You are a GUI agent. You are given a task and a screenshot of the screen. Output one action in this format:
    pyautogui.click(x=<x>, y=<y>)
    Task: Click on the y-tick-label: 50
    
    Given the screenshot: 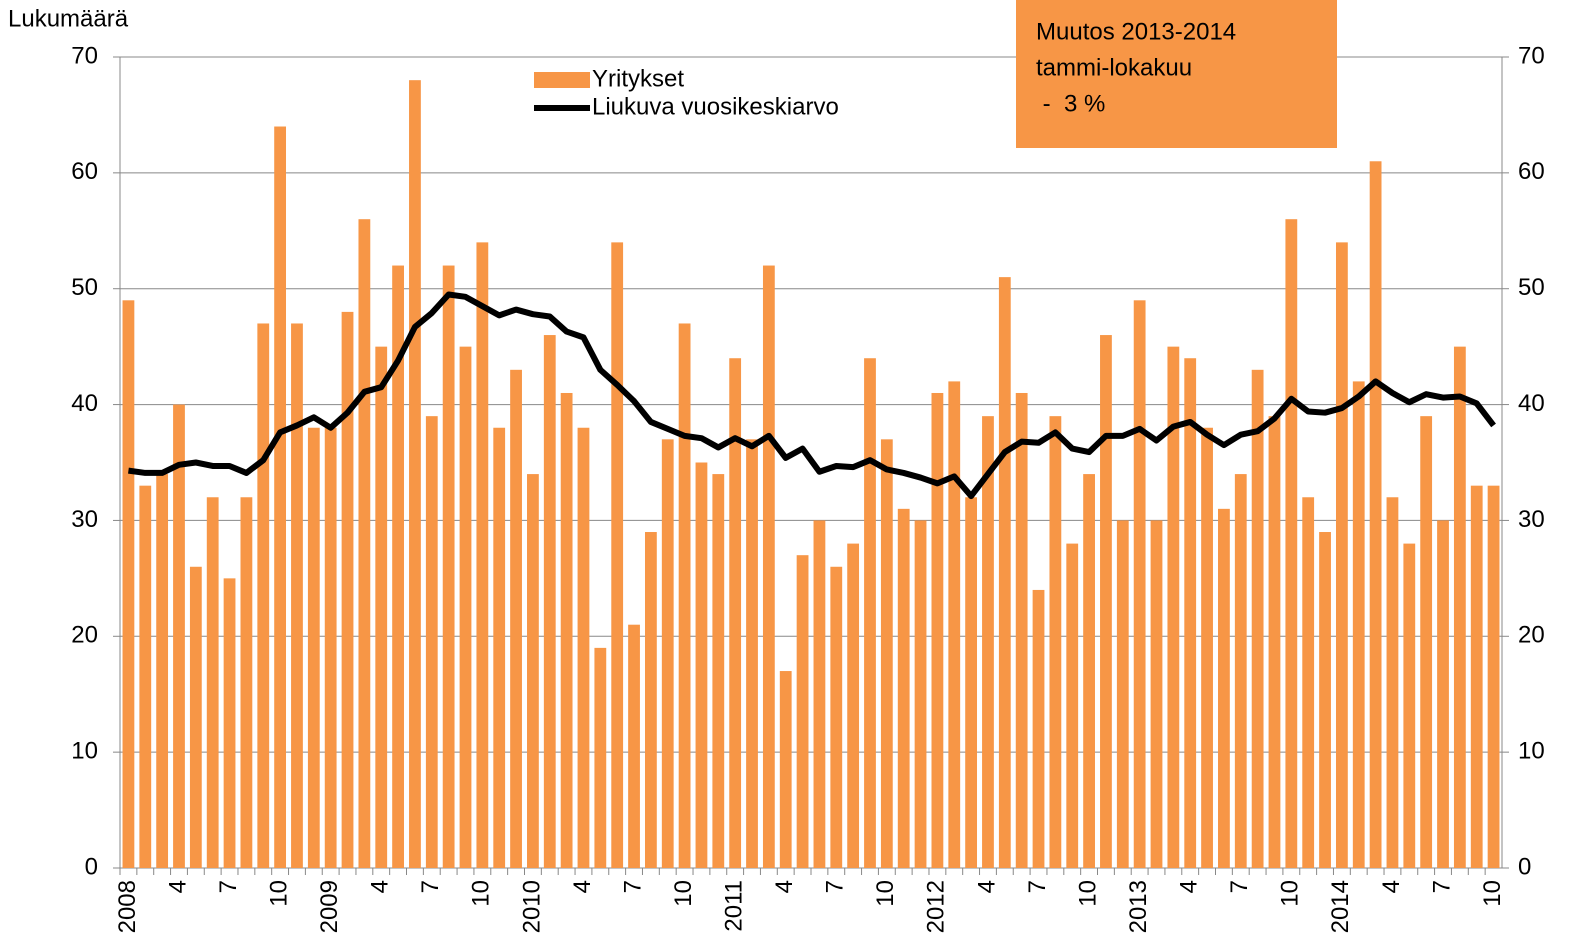 What is the action you would take?
    pyautogui.click(x=84, y=287)
    